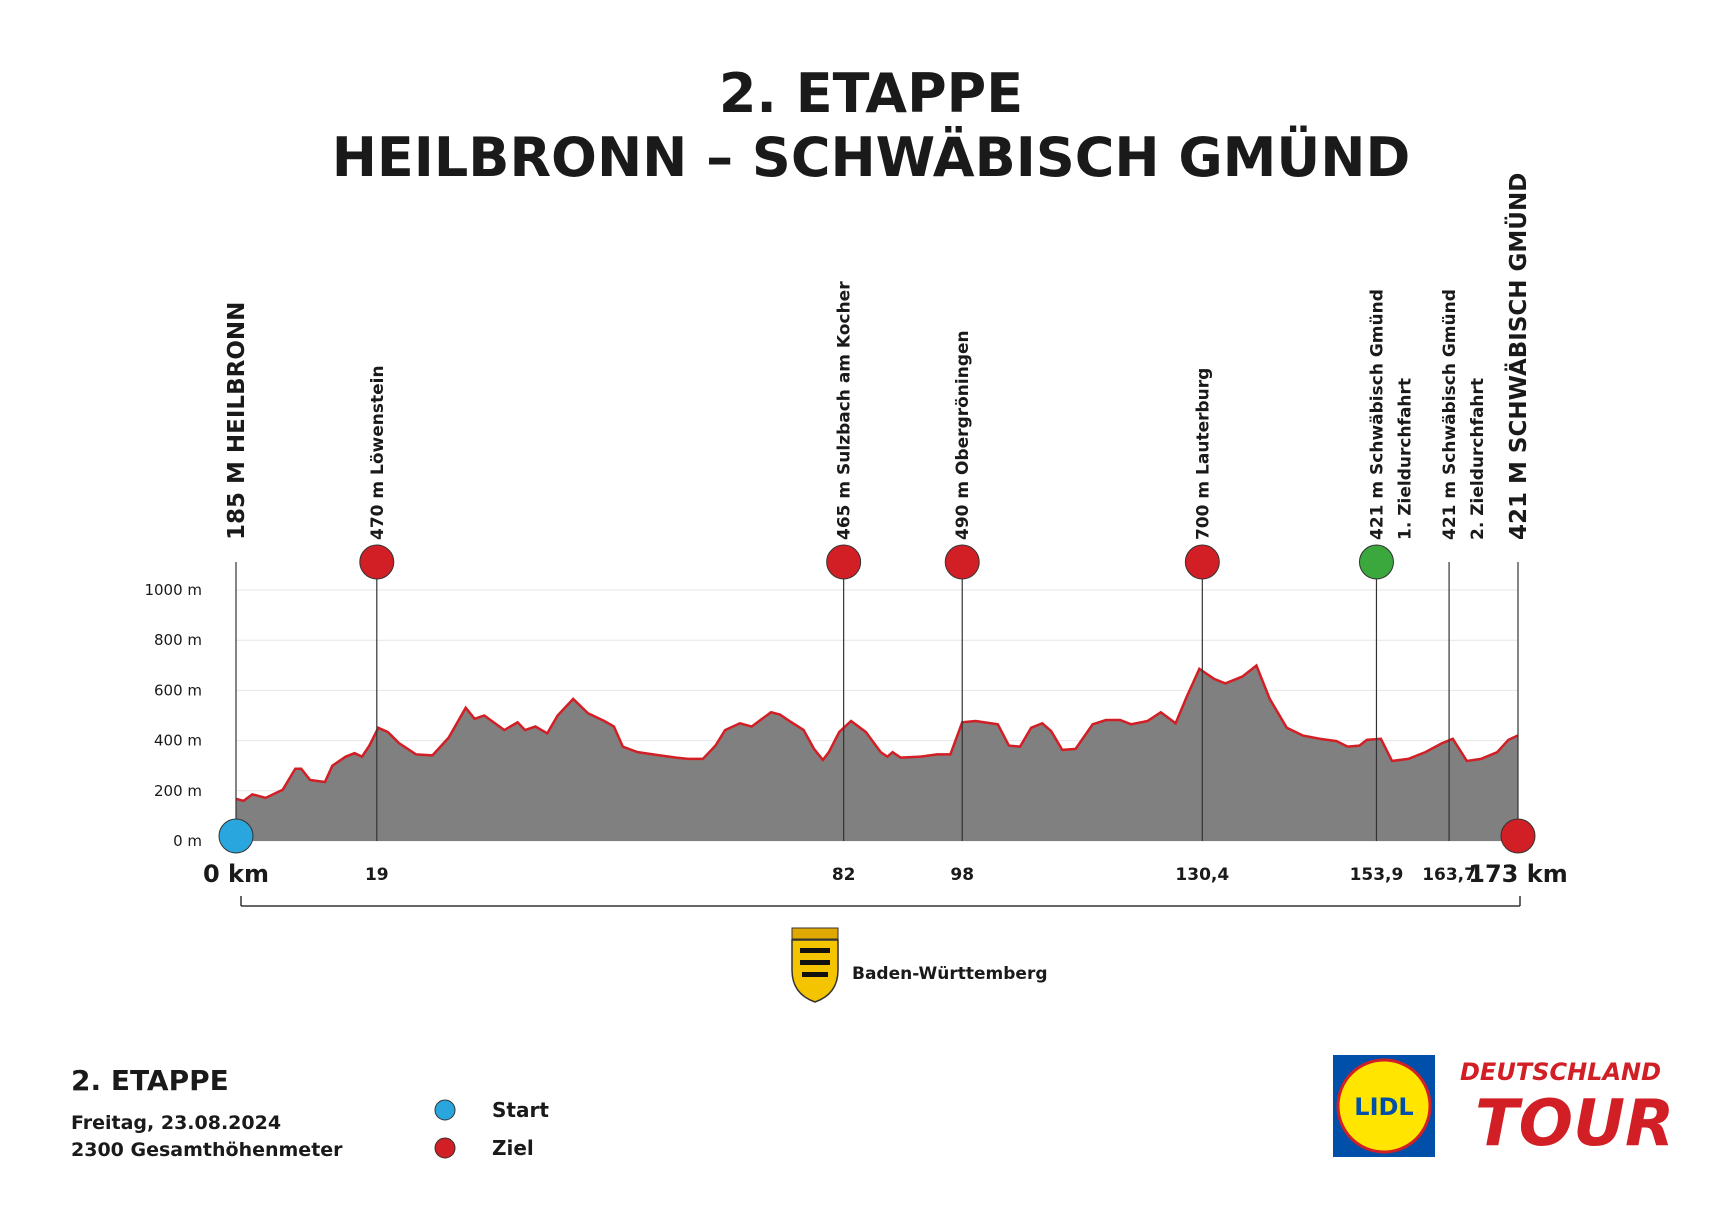 This screenshot has height=1216, width=1719. Describe the element at coordinates (1560, 1072) in the screenshot. I see `tour-logo-top: DEUTSCHLAND` at that location.